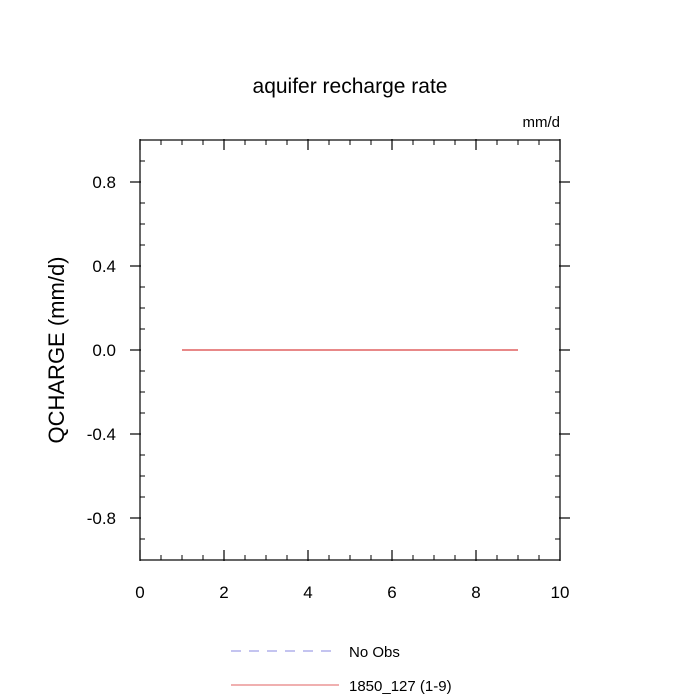  Describe the element at coordinates (560, 592) in the screenshot. I see `x-tick-label: 10` at that location.